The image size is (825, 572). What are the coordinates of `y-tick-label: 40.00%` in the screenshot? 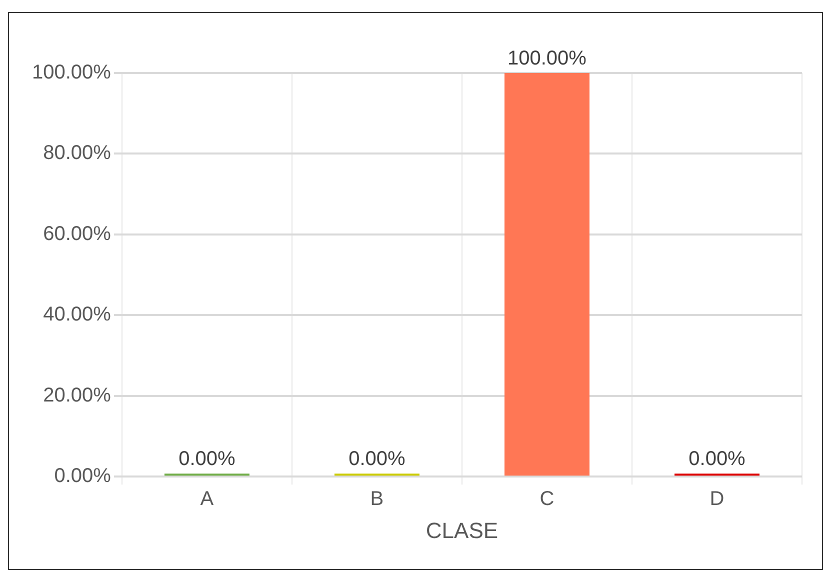 It's located at (77, 315).